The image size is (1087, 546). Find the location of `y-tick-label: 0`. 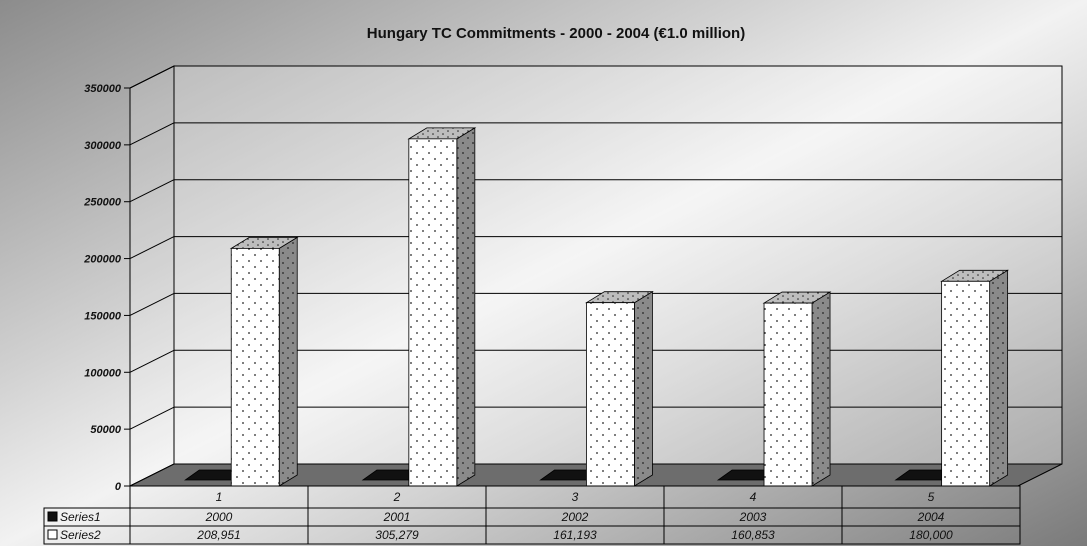

y-tick-label: 0 is located at coordinates (118, 487).